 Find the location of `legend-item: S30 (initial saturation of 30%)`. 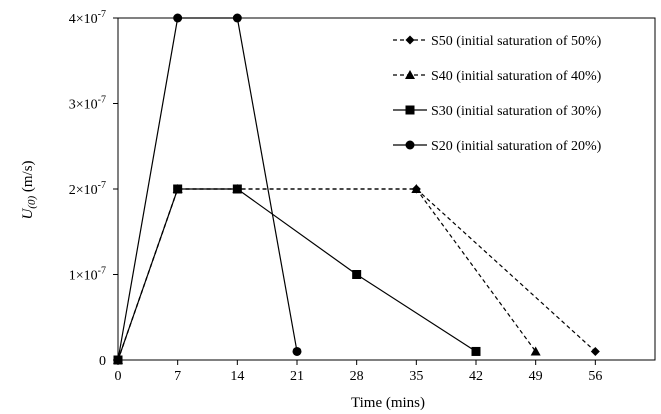

legend-item: S30 (initial saturation of 30%) is located at coordinates (497, 111).